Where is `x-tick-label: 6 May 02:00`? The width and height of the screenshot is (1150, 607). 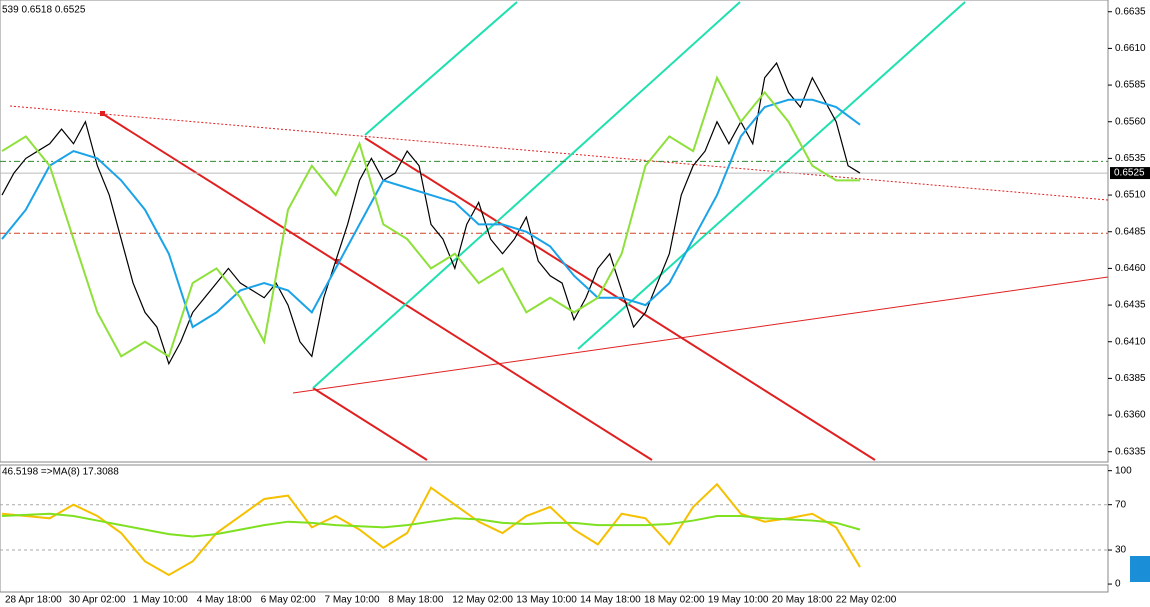 x-tick-label: 6 May 02:00 is located at coordinates (288, 600).